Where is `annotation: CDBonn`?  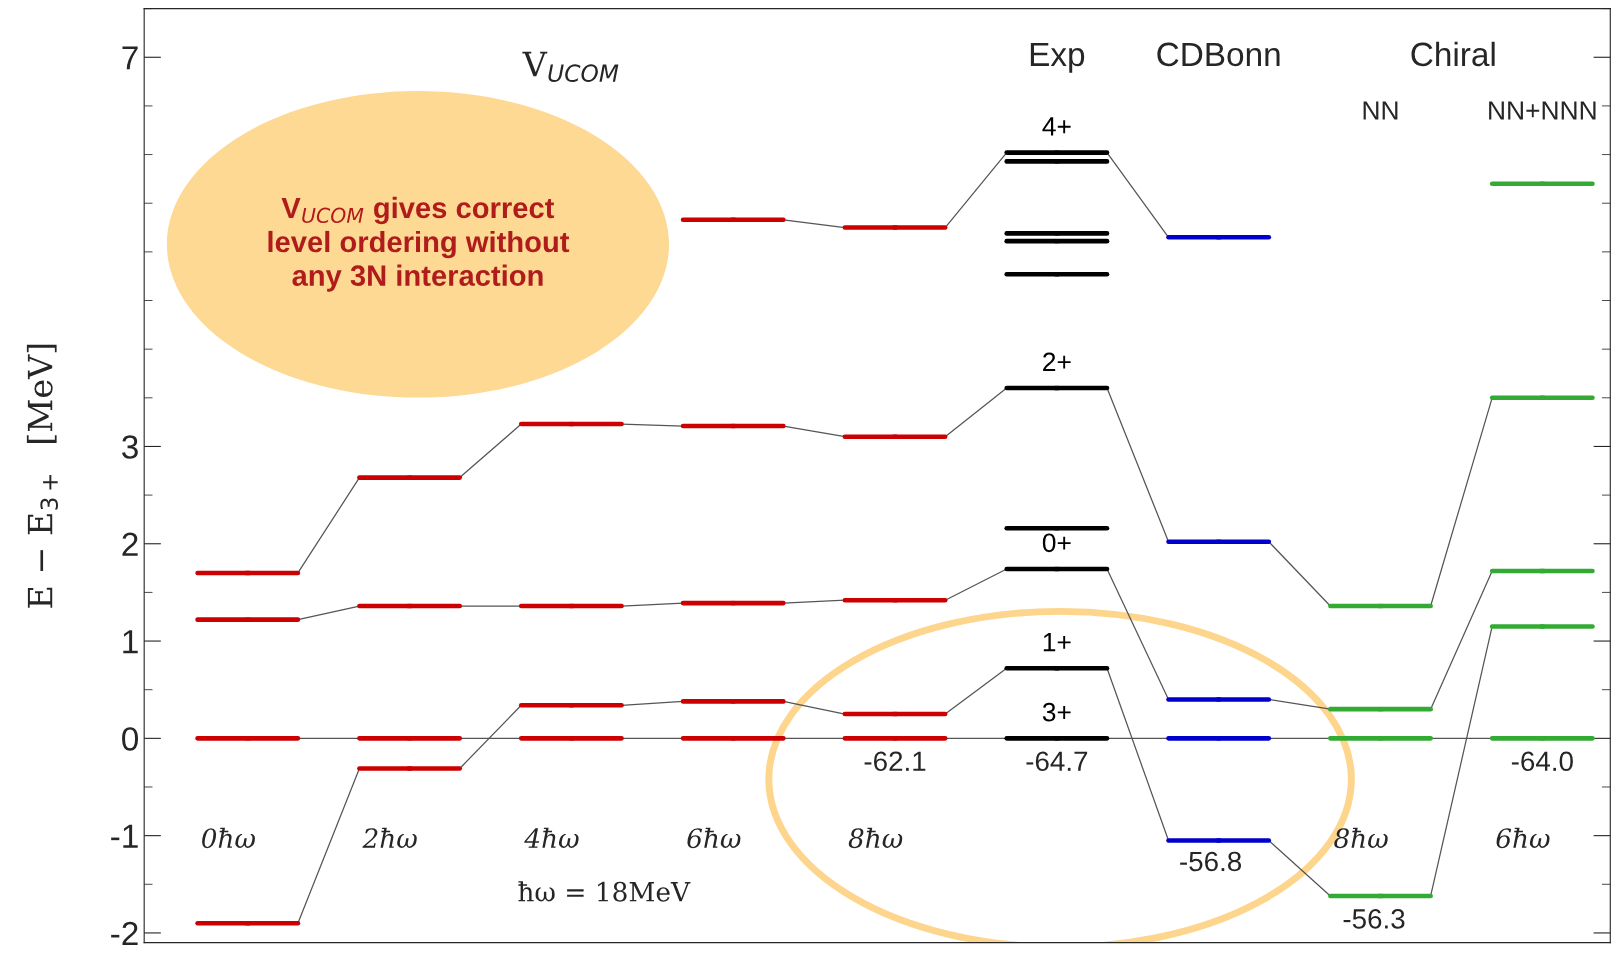
annotation: CDBonn is located at coordinates (1218, 54).